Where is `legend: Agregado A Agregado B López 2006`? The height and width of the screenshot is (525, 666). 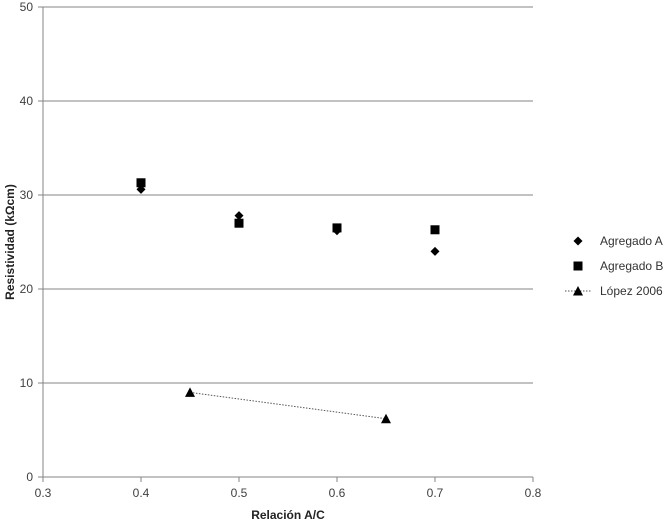
legend: Agregado A Agregado B López 2006 is located at coordinates (614, 266).